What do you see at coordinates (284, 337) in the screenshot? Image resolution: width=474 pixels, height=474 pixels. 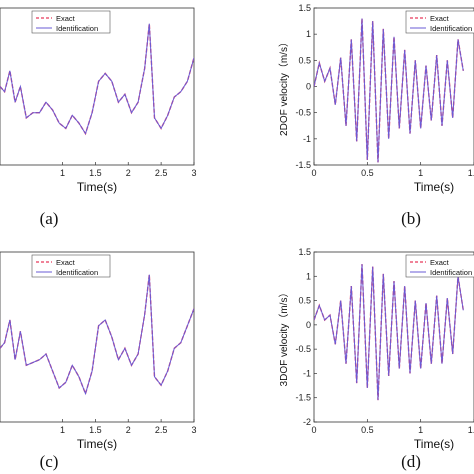 I see `y-axis-label: 3DOF velocity（m/s）` at bounding box center [284, 337].